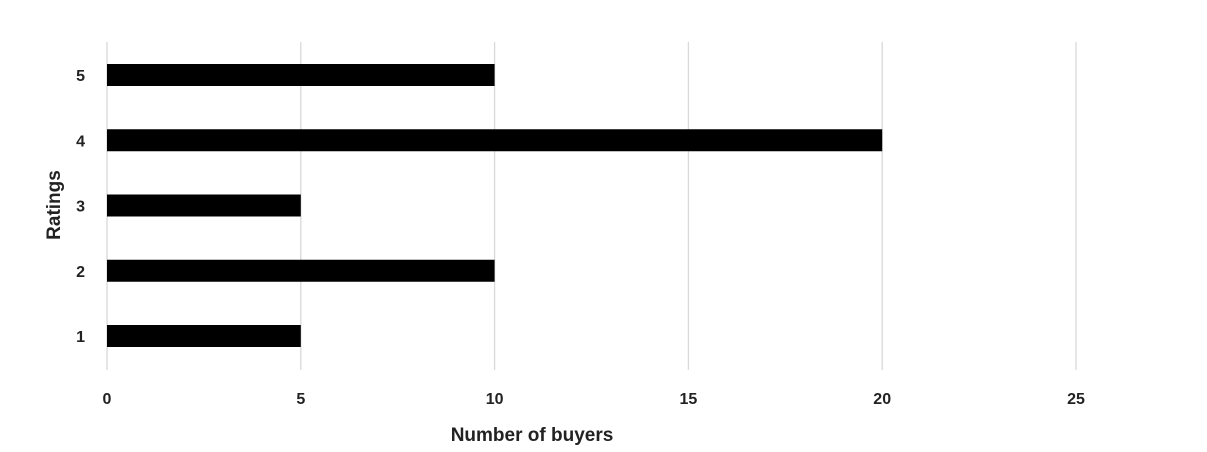  What do you see at coordinates (495, 399) in the screenshot?
I see `x-tick-label: 10` at bounding box center [495, 399].